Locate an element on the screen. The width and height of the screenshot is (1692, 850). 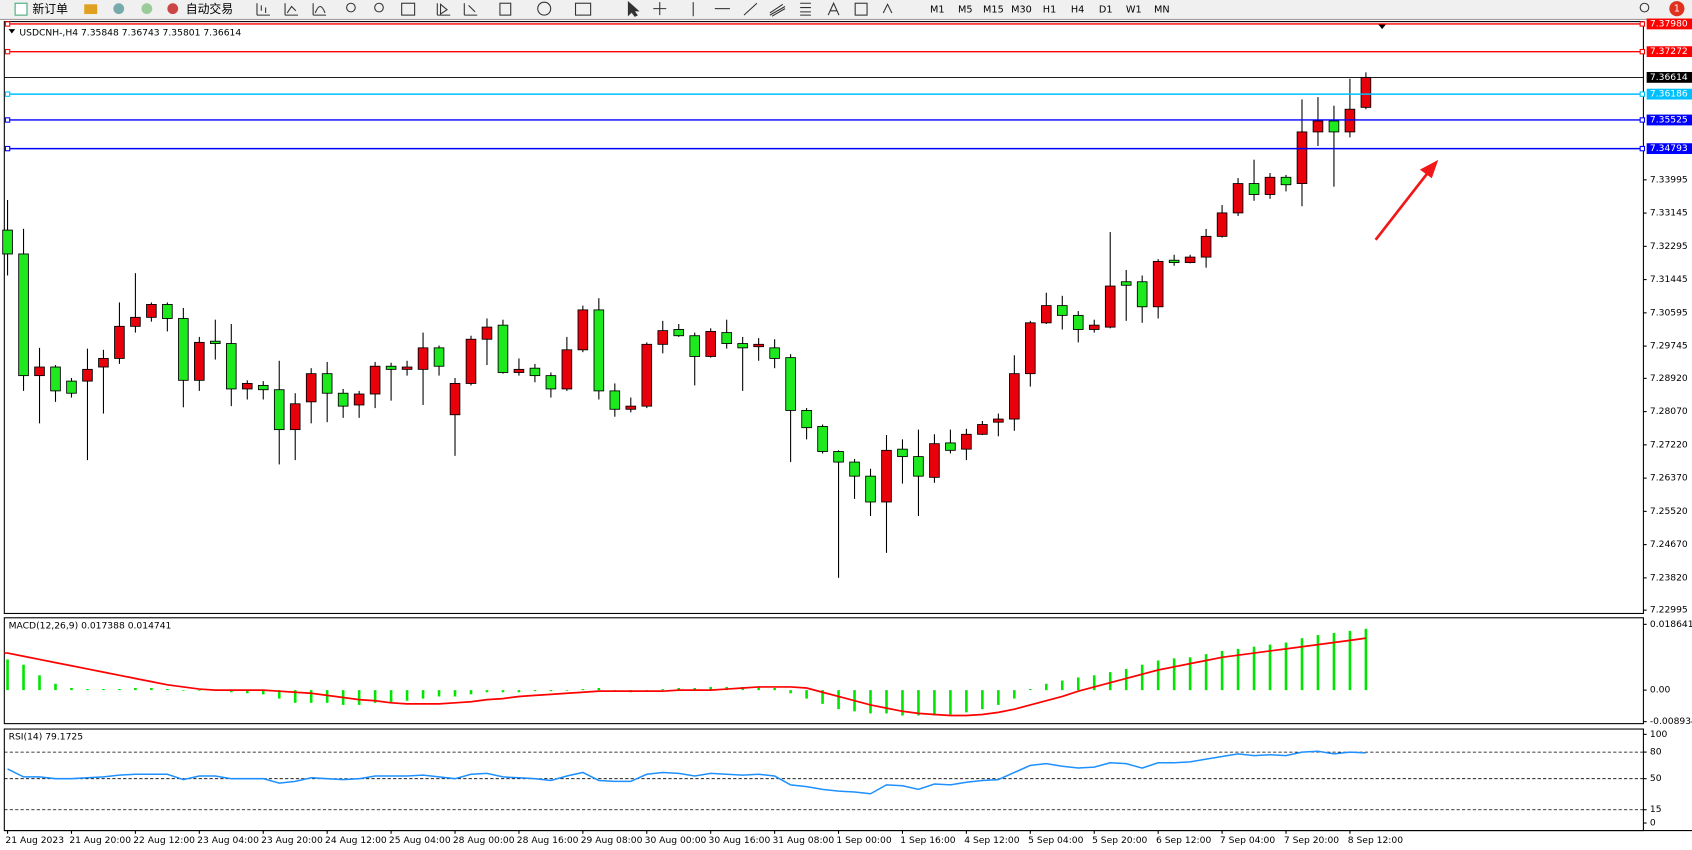
symbol: USDCNH-,H4 is located at coordinates (48, 32).